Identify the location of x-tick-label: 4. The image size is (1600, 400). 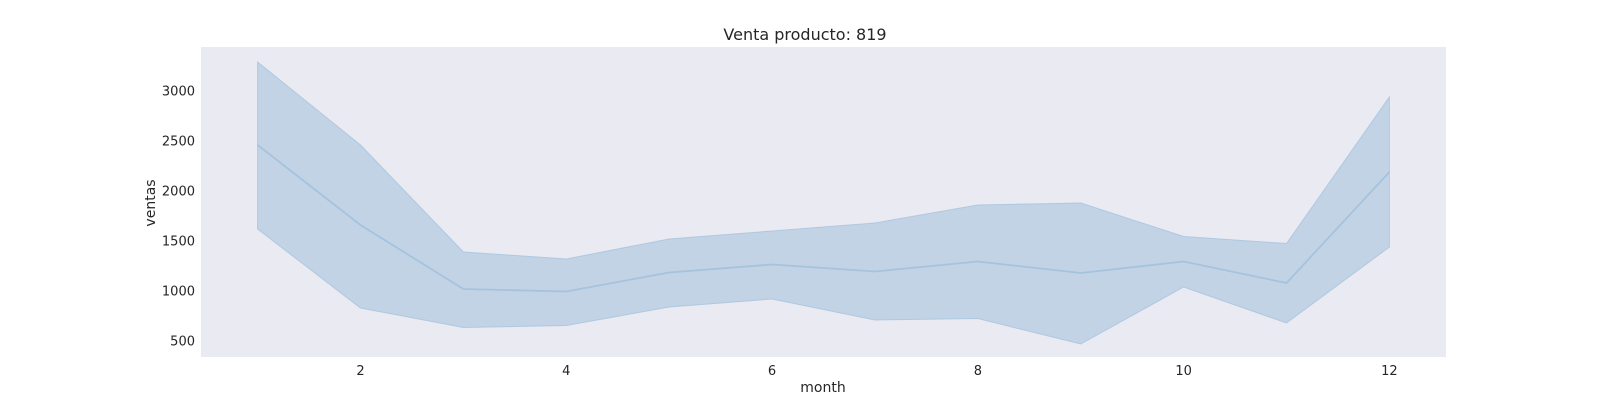
(566, 371).